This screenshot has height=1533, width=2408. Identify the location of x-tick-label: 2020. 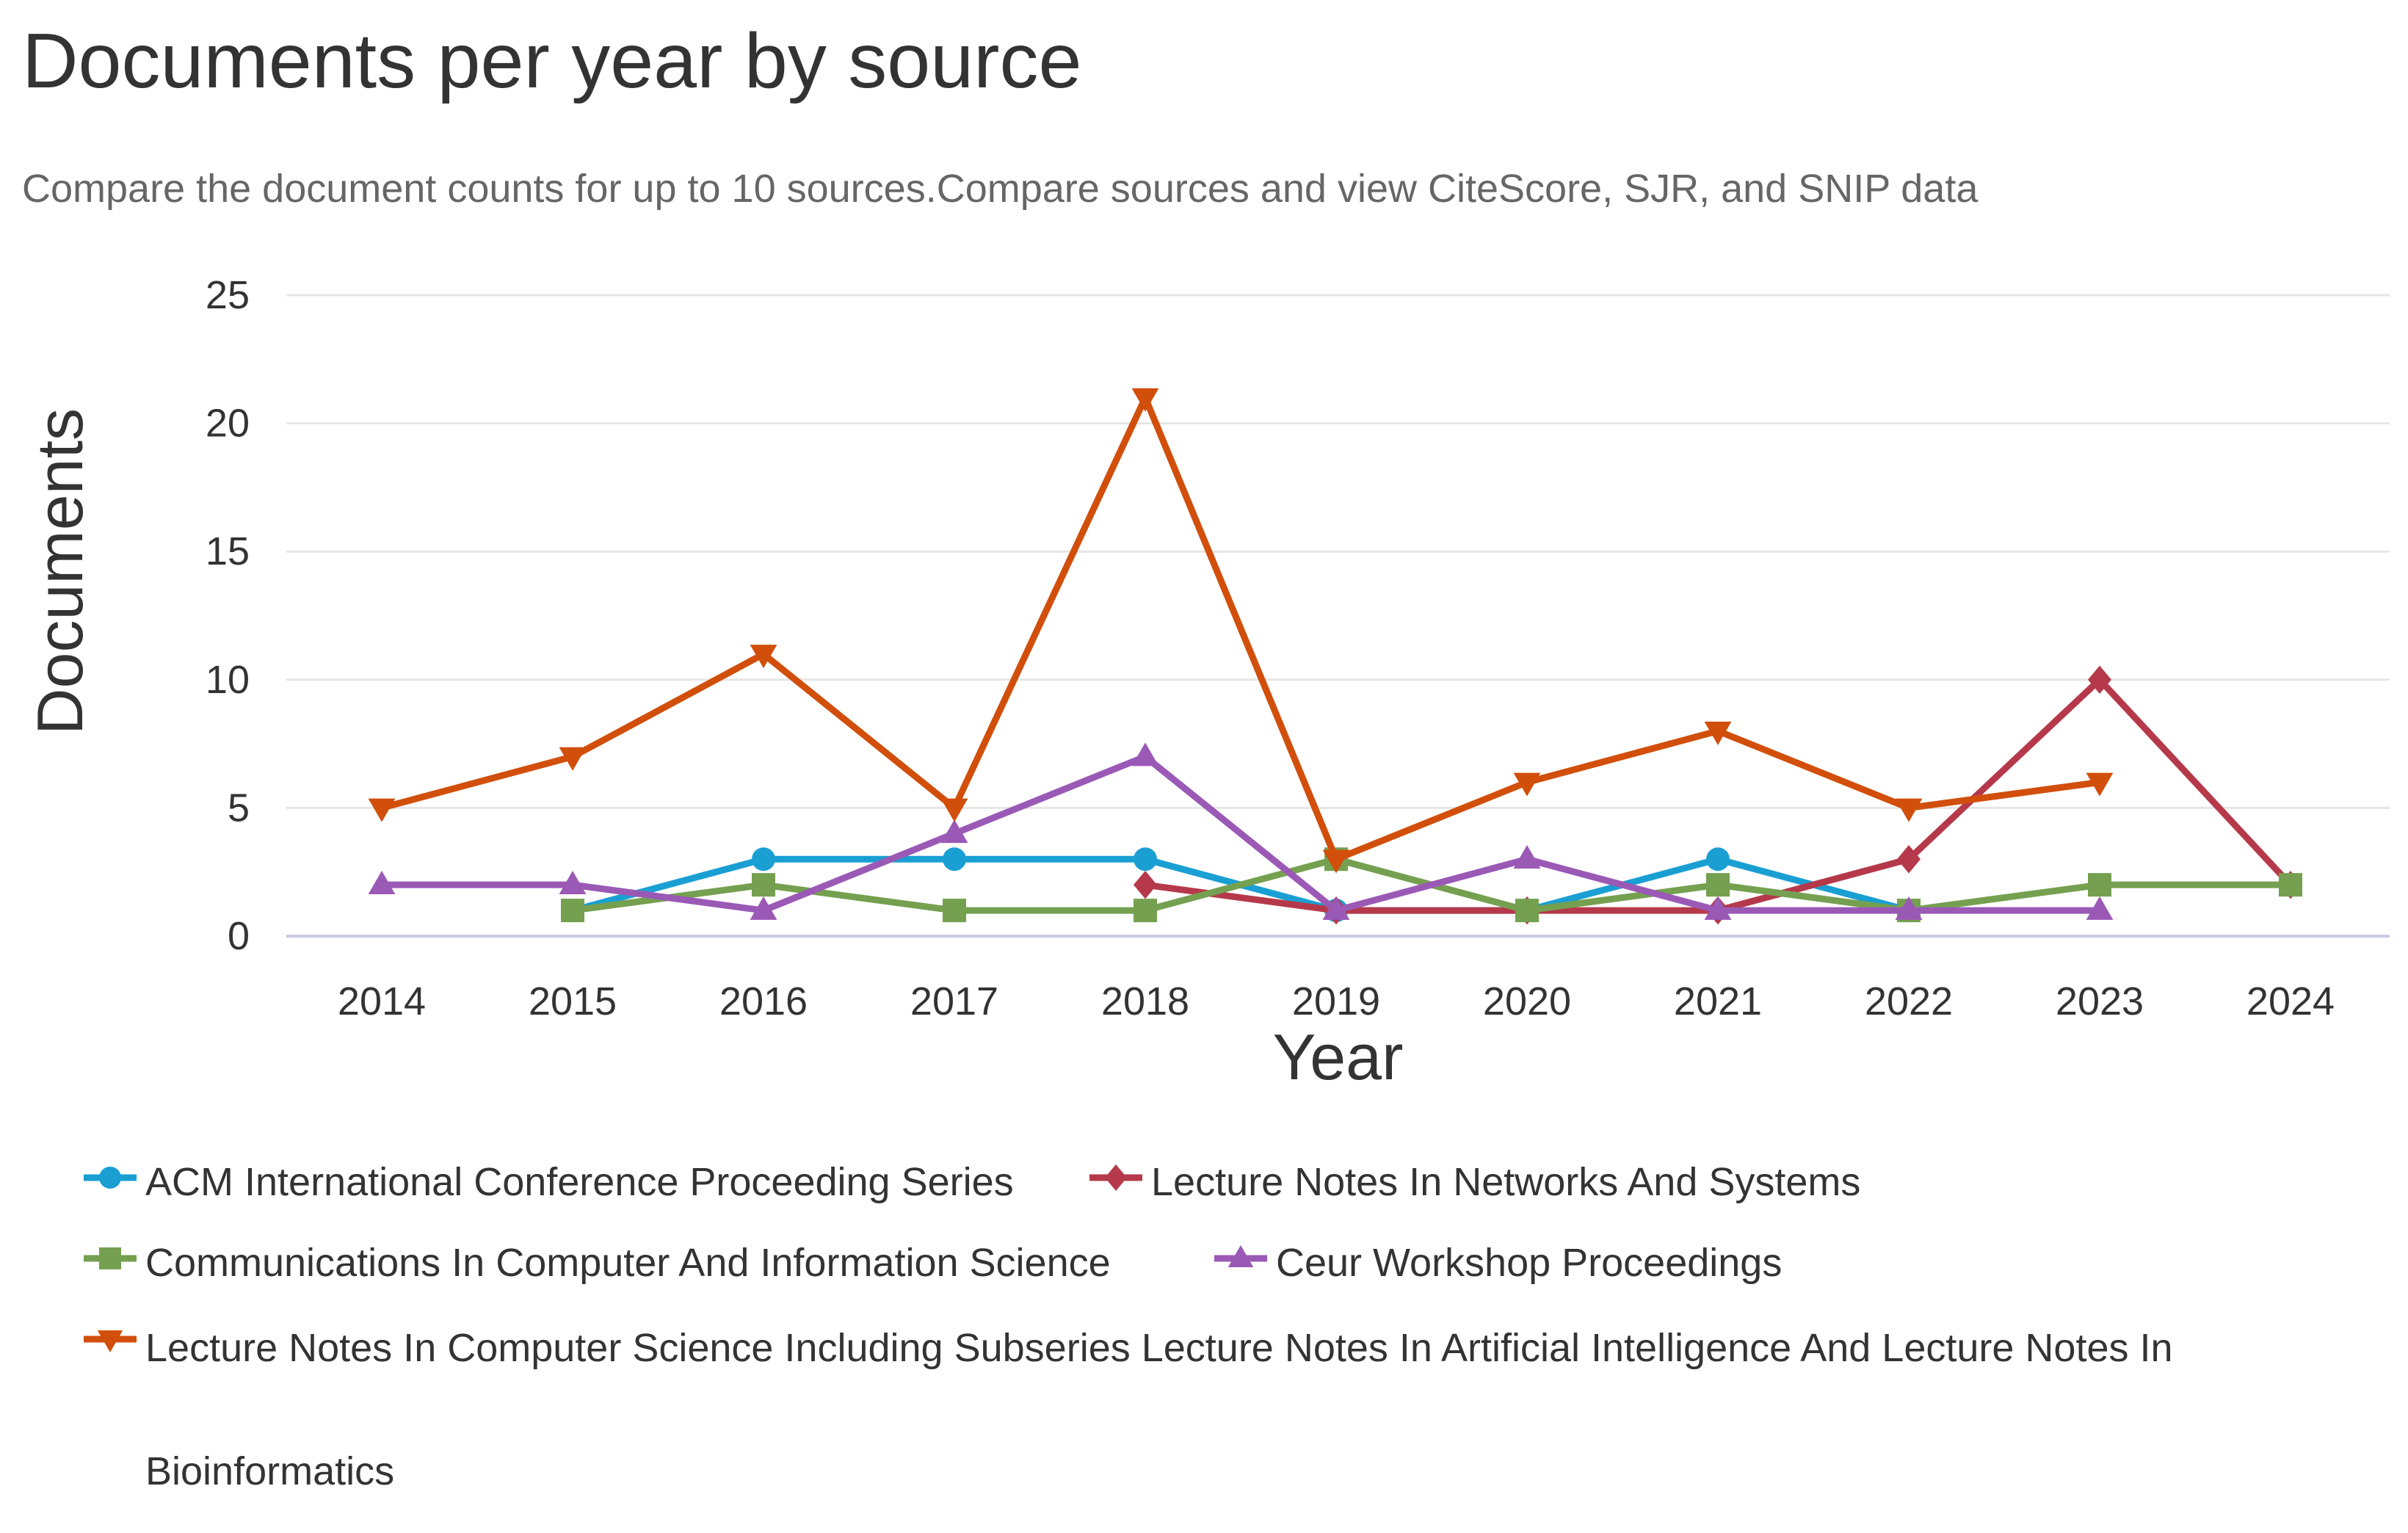
(1527, 1001).